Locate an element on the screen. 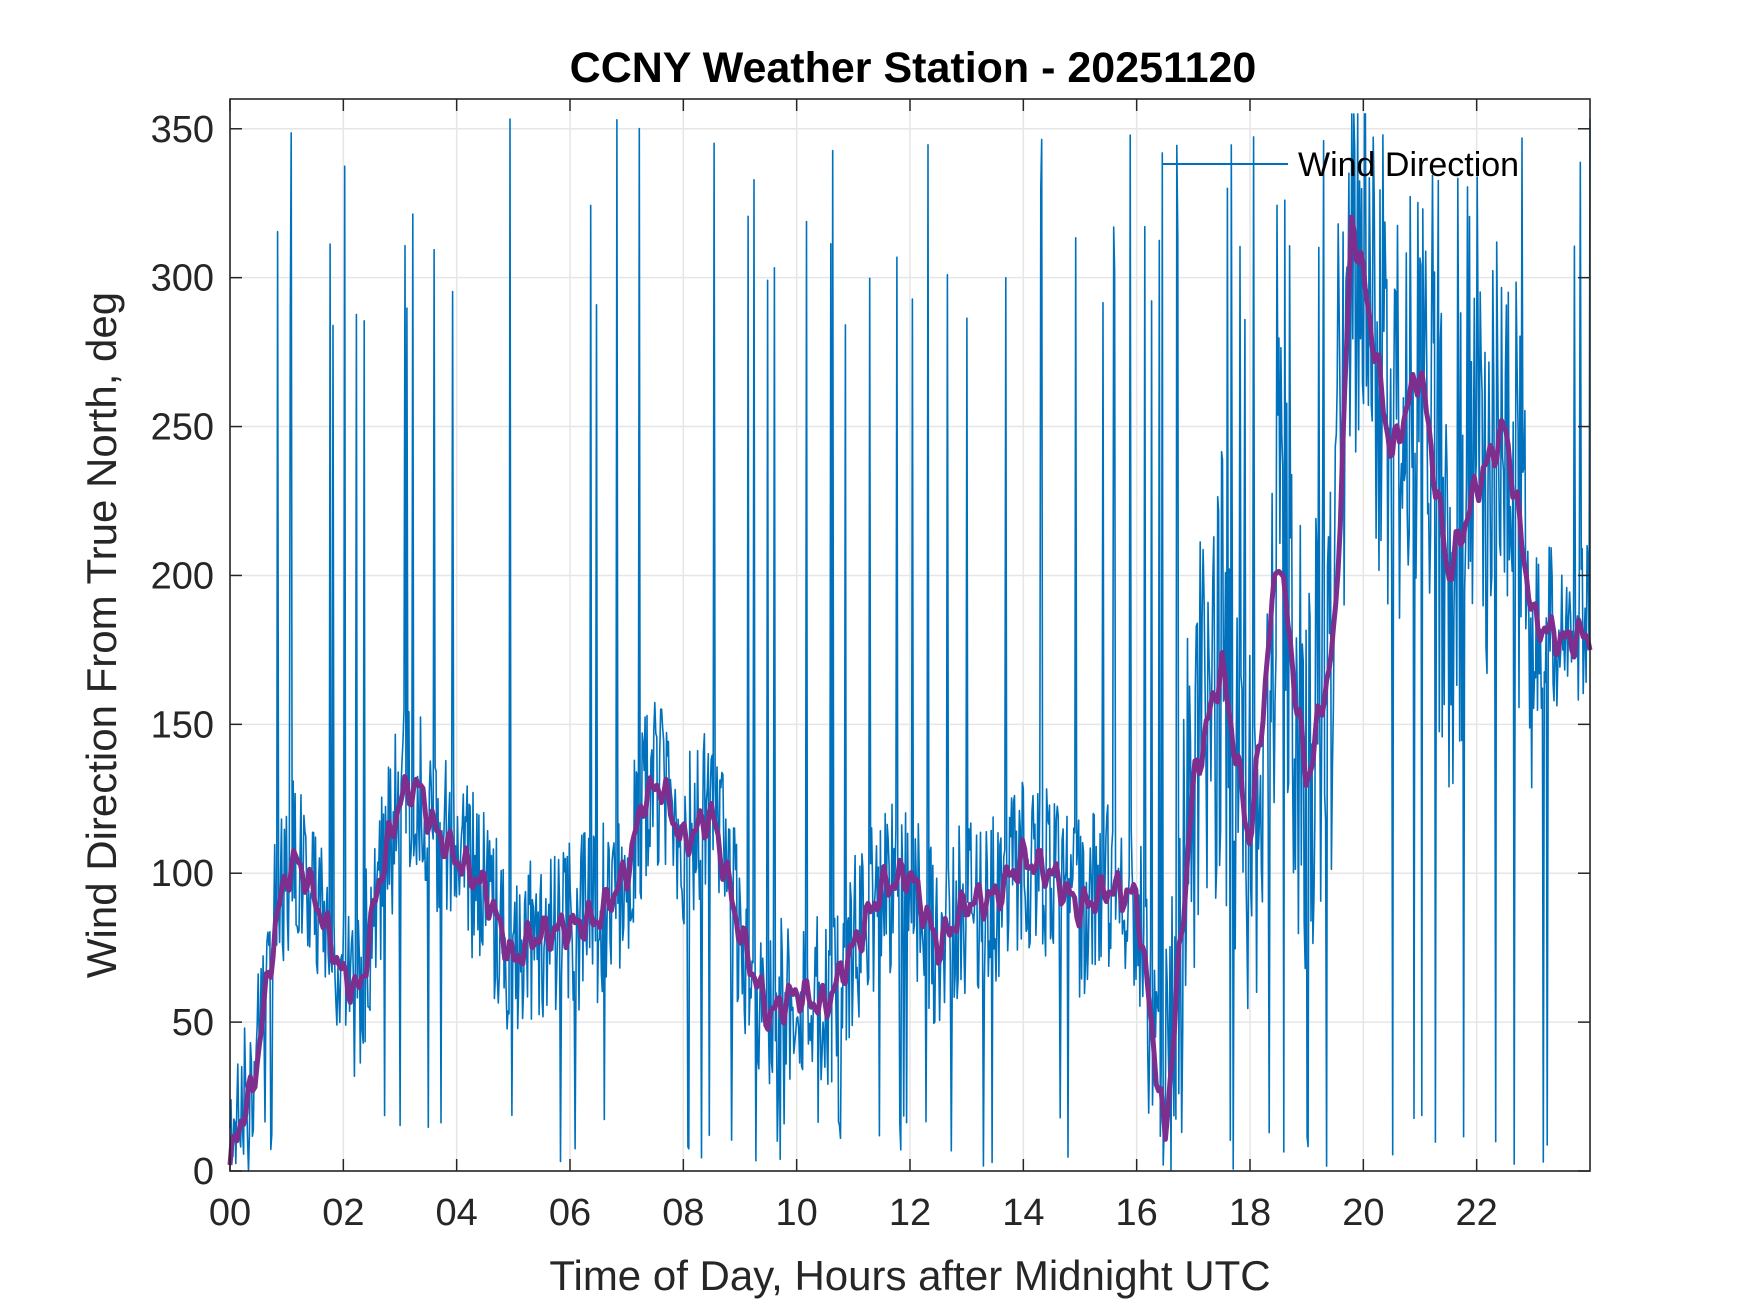 Image resolution: width=1750 pixels, height=1313 pixels. x-tick-label: 14 is located at coordinates (1023, 1213).